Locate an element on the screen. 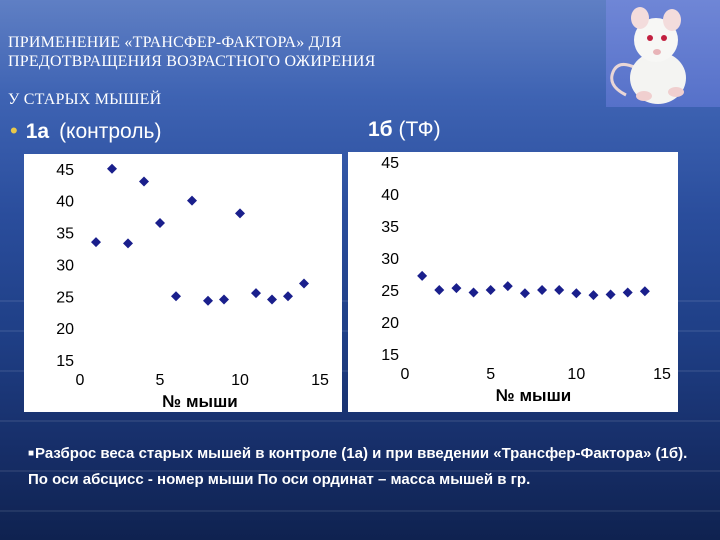 The image size is (720, 540). chart-1b-x-axis-label: № мыши is located at coordinates (533, 395).